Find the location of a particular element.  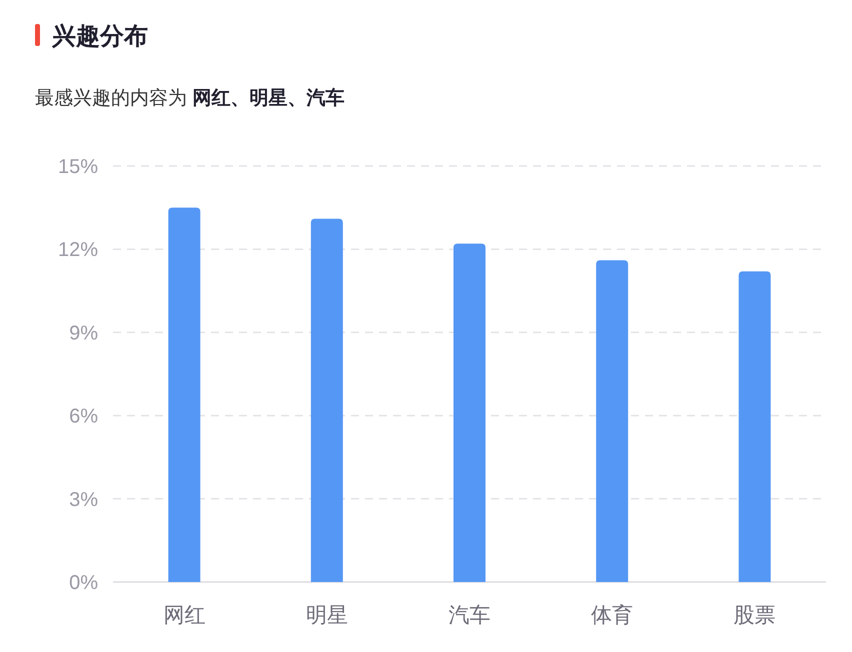

chart-subtitle: 最感兴趣的内容为 网红、明星、汽车 is located at coordinates (189, 98).